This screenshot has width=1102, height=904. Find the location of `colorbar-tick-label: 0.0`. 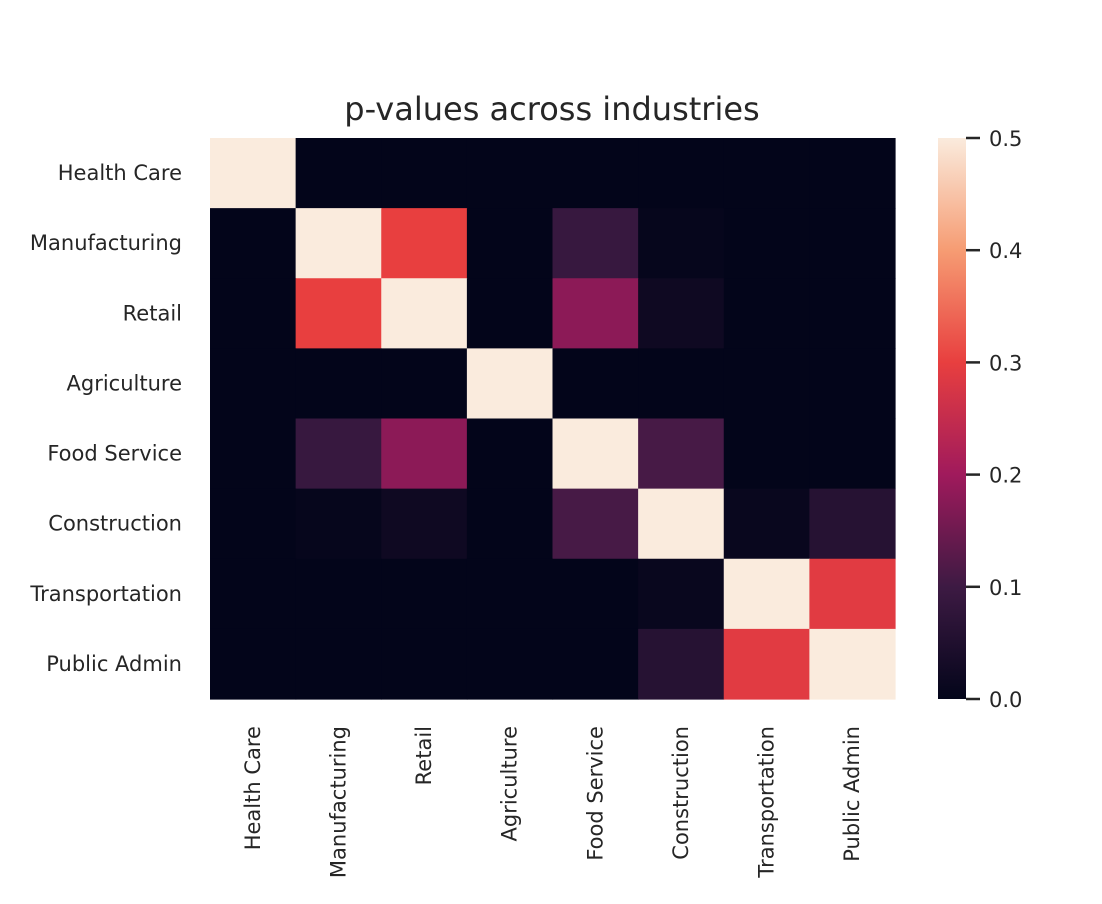

colorbar-tick-label: 0.0 is located at coordinates (1005, 700).